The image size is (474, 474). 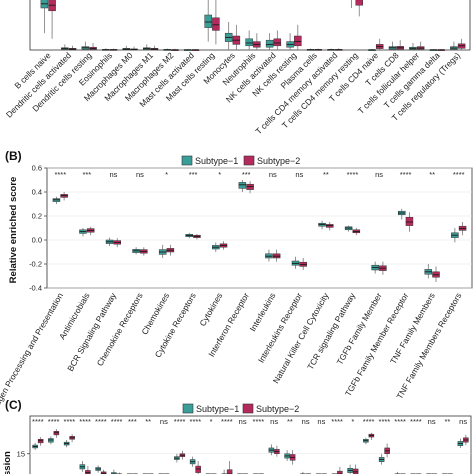 I want to click on b-significance-label: *, so click(x=219, y=174).